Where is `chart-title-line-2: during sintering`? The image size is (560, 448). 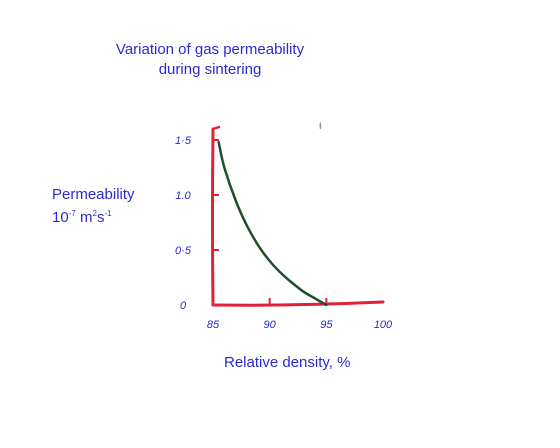
chart-title-line-2: during sintering is located at coordinates (210, 69).